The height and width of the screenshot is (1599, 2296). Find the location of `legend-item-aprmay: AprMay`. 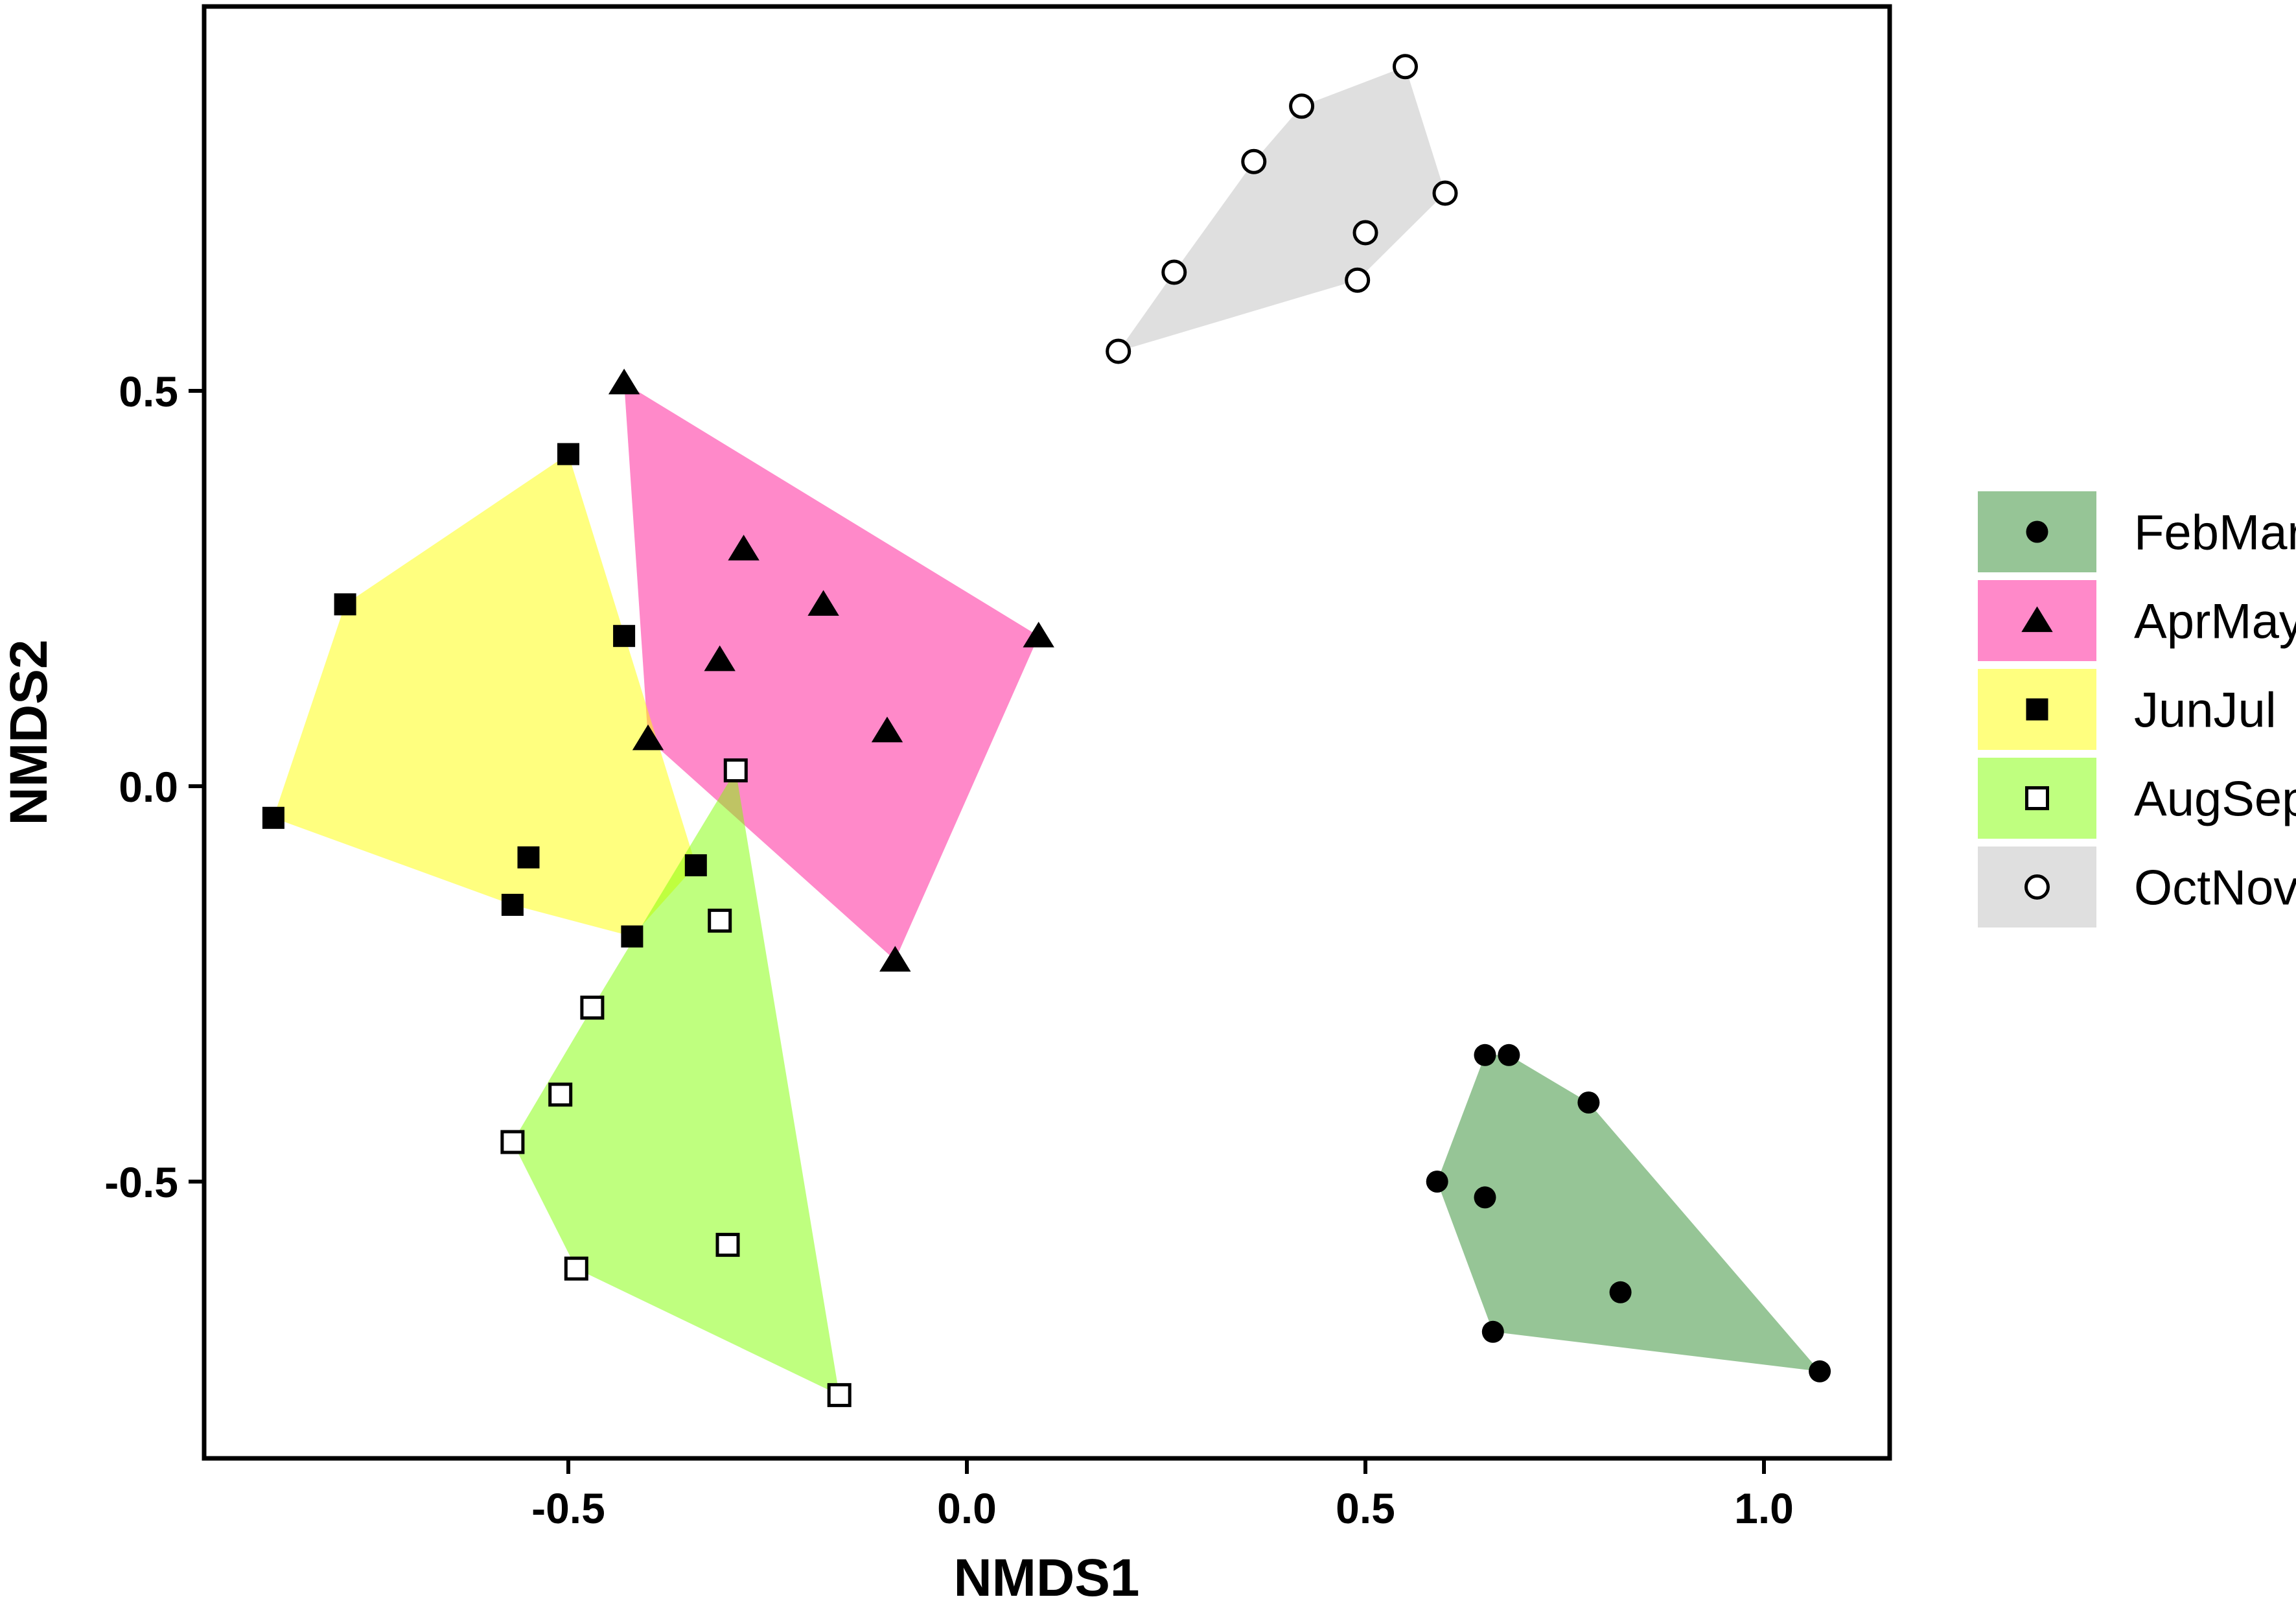

legend-item-aprmay: AprMay is located at coordinates (2137, 620).